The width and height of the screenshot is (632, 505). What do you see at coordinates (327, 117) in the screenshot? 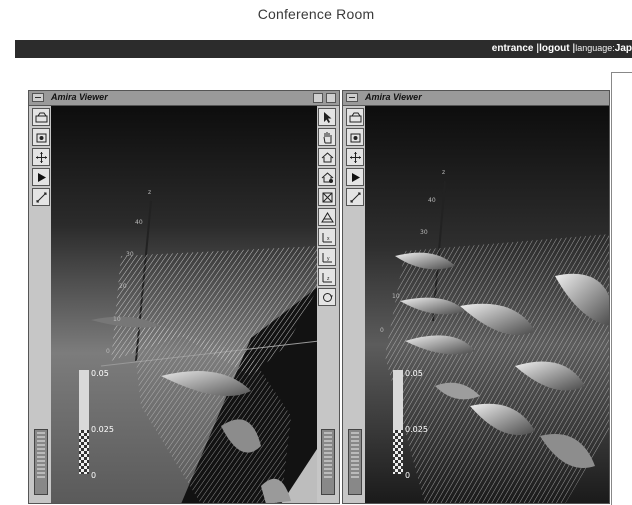
I see `pointer-icon` at bounding box center [327, 117].